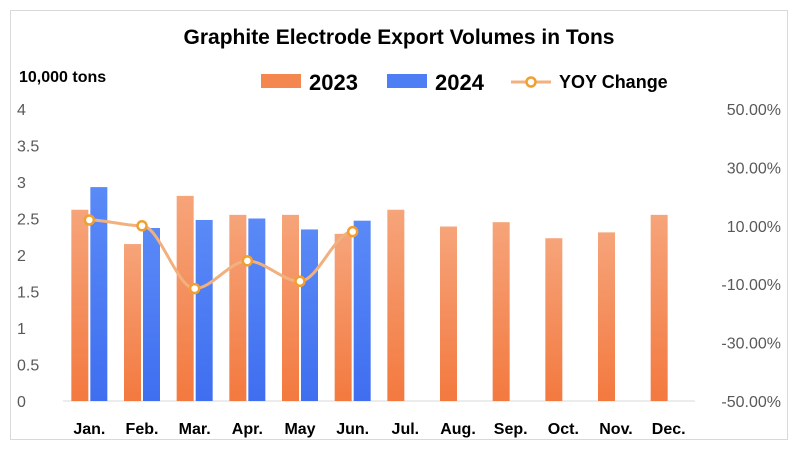 This screenshot has width=799, height=451. Describe the element at coordinates (21, 329) in the screenshot. I see `y-tick-label: 1` at that location.